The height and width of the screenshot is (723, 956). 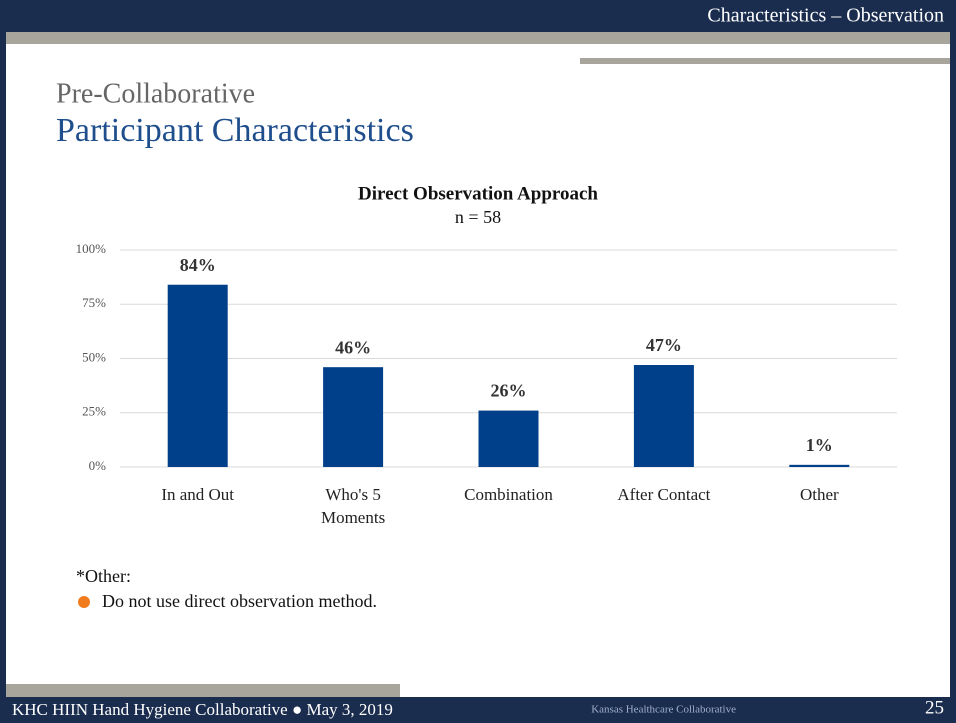 I want to click on header-line, so click(x=768, y=61).